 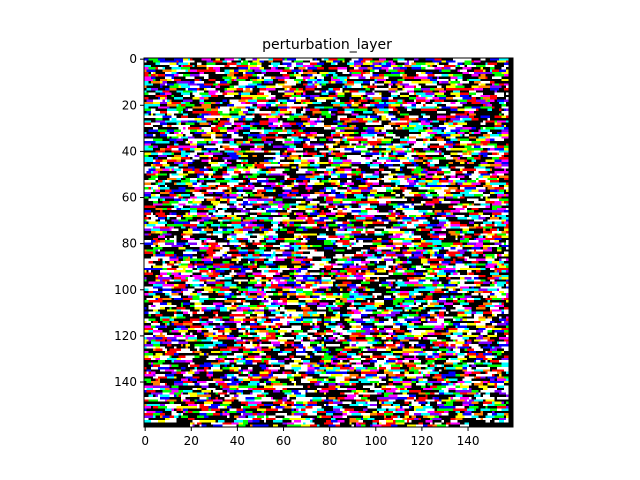 I want to click on y-tick-label: 100, so click(x=125, y=290).